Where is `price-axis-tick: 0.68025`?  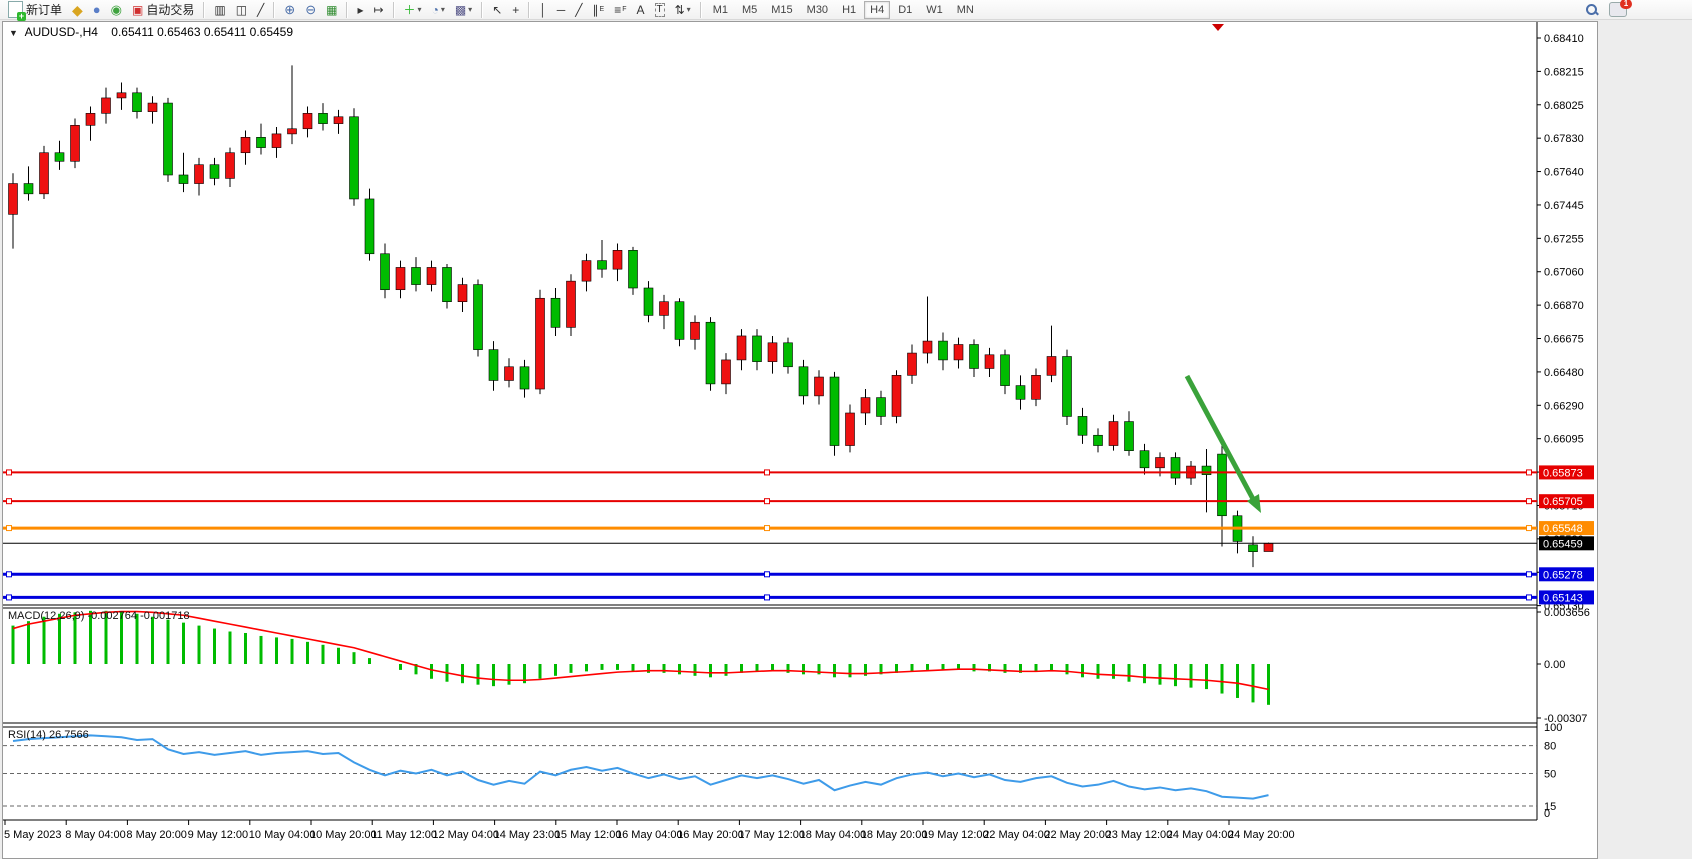
price-axis-tick: 0.68025 is located at coordinates (1564, 106).